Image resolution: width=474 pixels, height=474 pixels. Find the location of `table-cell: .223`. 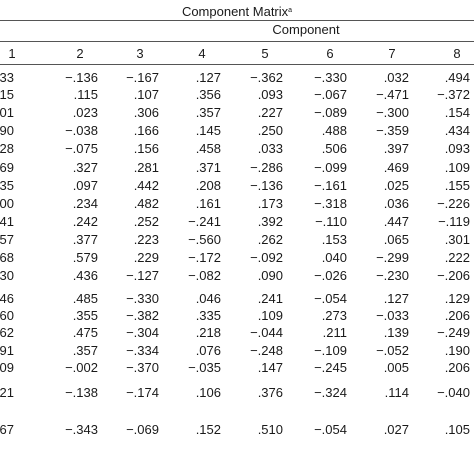

table-cell: .223 is located at coordinates (146, 239).